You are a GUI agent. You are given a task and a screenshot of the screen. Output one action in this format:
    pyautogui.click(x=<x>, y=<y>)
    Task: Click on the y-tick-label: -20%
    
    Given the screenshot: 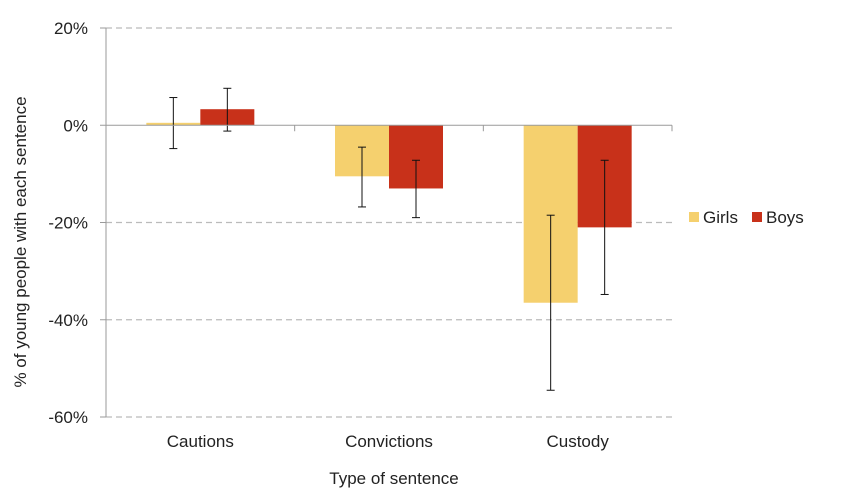 What is the action you would take?
    pyautogui.click(x=68, y=223)
    